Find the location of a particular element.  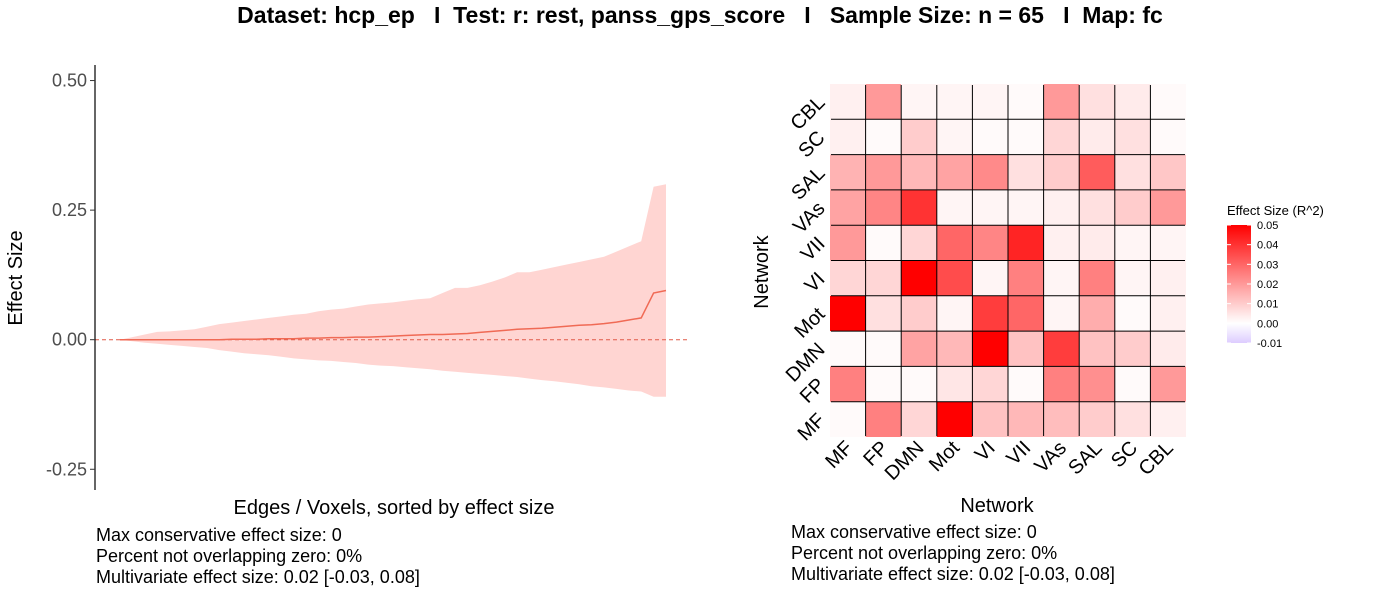

heatmap-x-tick-label: VAs is located at coordinates (1050, 457).